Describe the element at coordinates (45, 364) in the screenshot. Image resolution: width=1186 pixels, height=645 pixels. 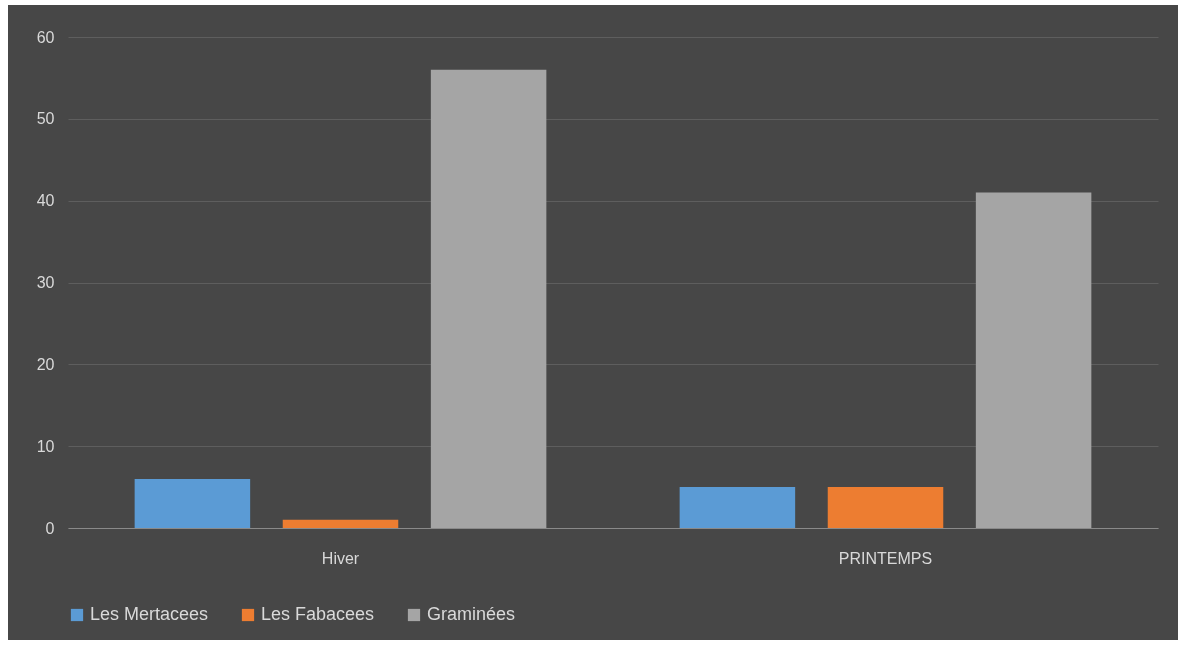
I see `y-tick-label: 20` at that location.